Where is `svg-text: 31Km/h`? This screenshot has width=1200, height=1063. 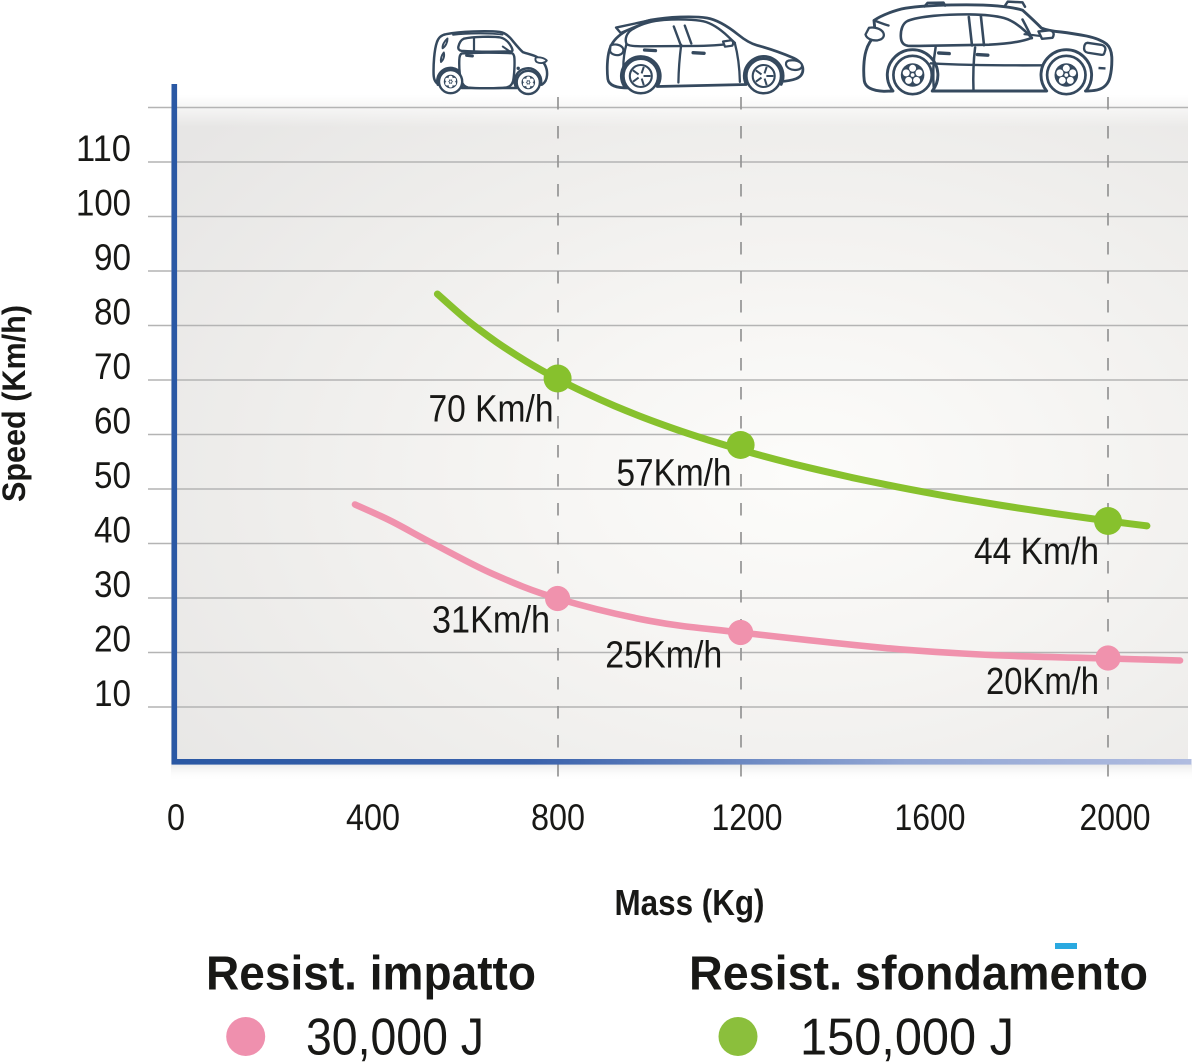 svg-text: 31Km/h is located at coordinates (491, 621).